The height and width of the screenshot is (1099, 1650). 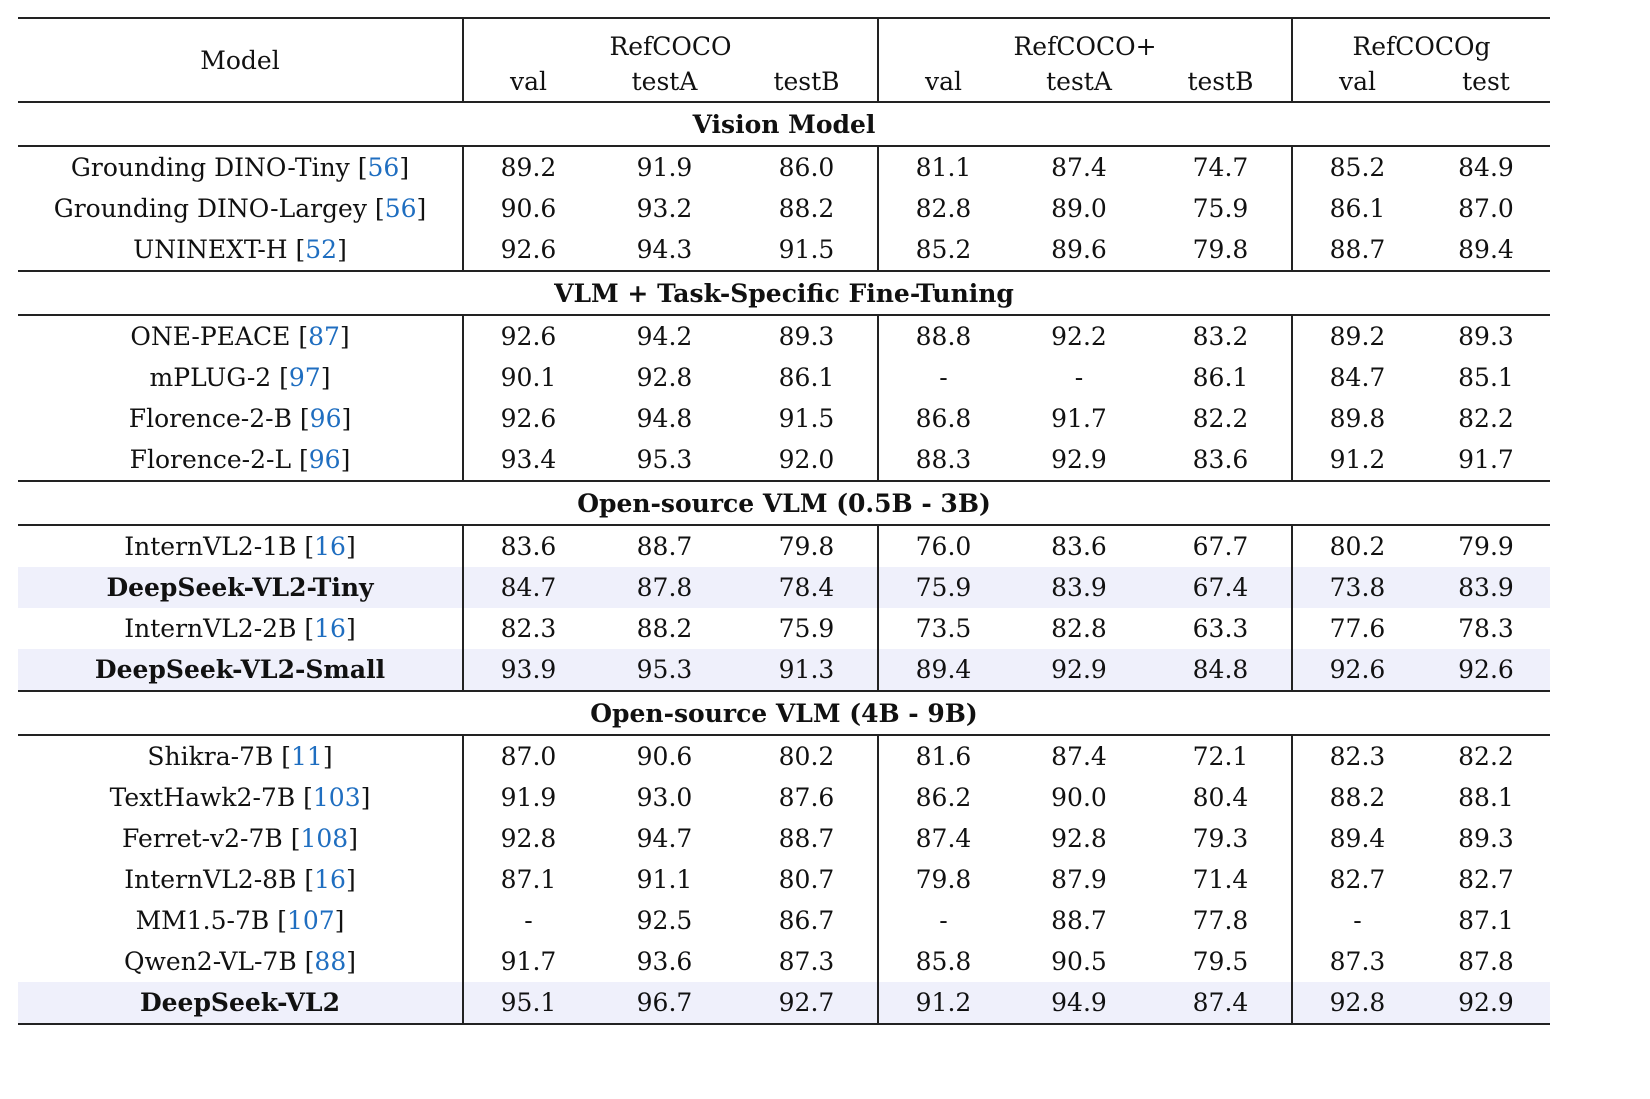 I want to click on value-cell: 82.7, so click(x=1357, y=879).